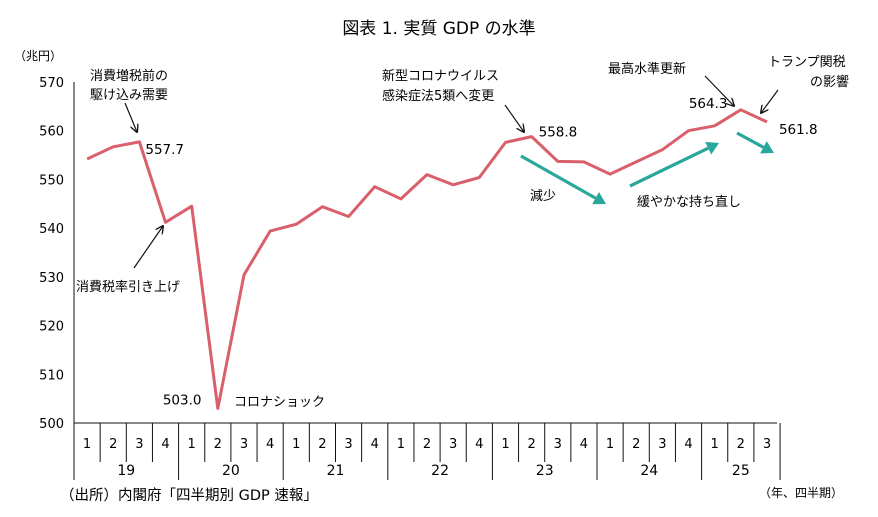 This screenshot has height=517, width=878. What do you see at coordinates (51, 375) in the screenshot?
I see `y-tick-label: 510` at bounding box center [51, 375].